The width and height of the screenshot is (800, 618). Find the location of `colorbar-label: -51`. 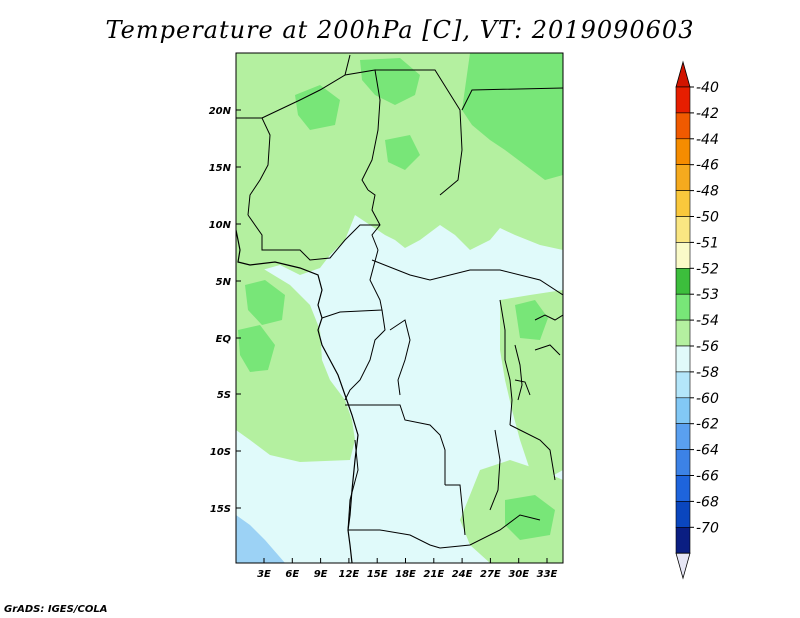

colorbar-label: -51 is located at coordinates (707, 243).